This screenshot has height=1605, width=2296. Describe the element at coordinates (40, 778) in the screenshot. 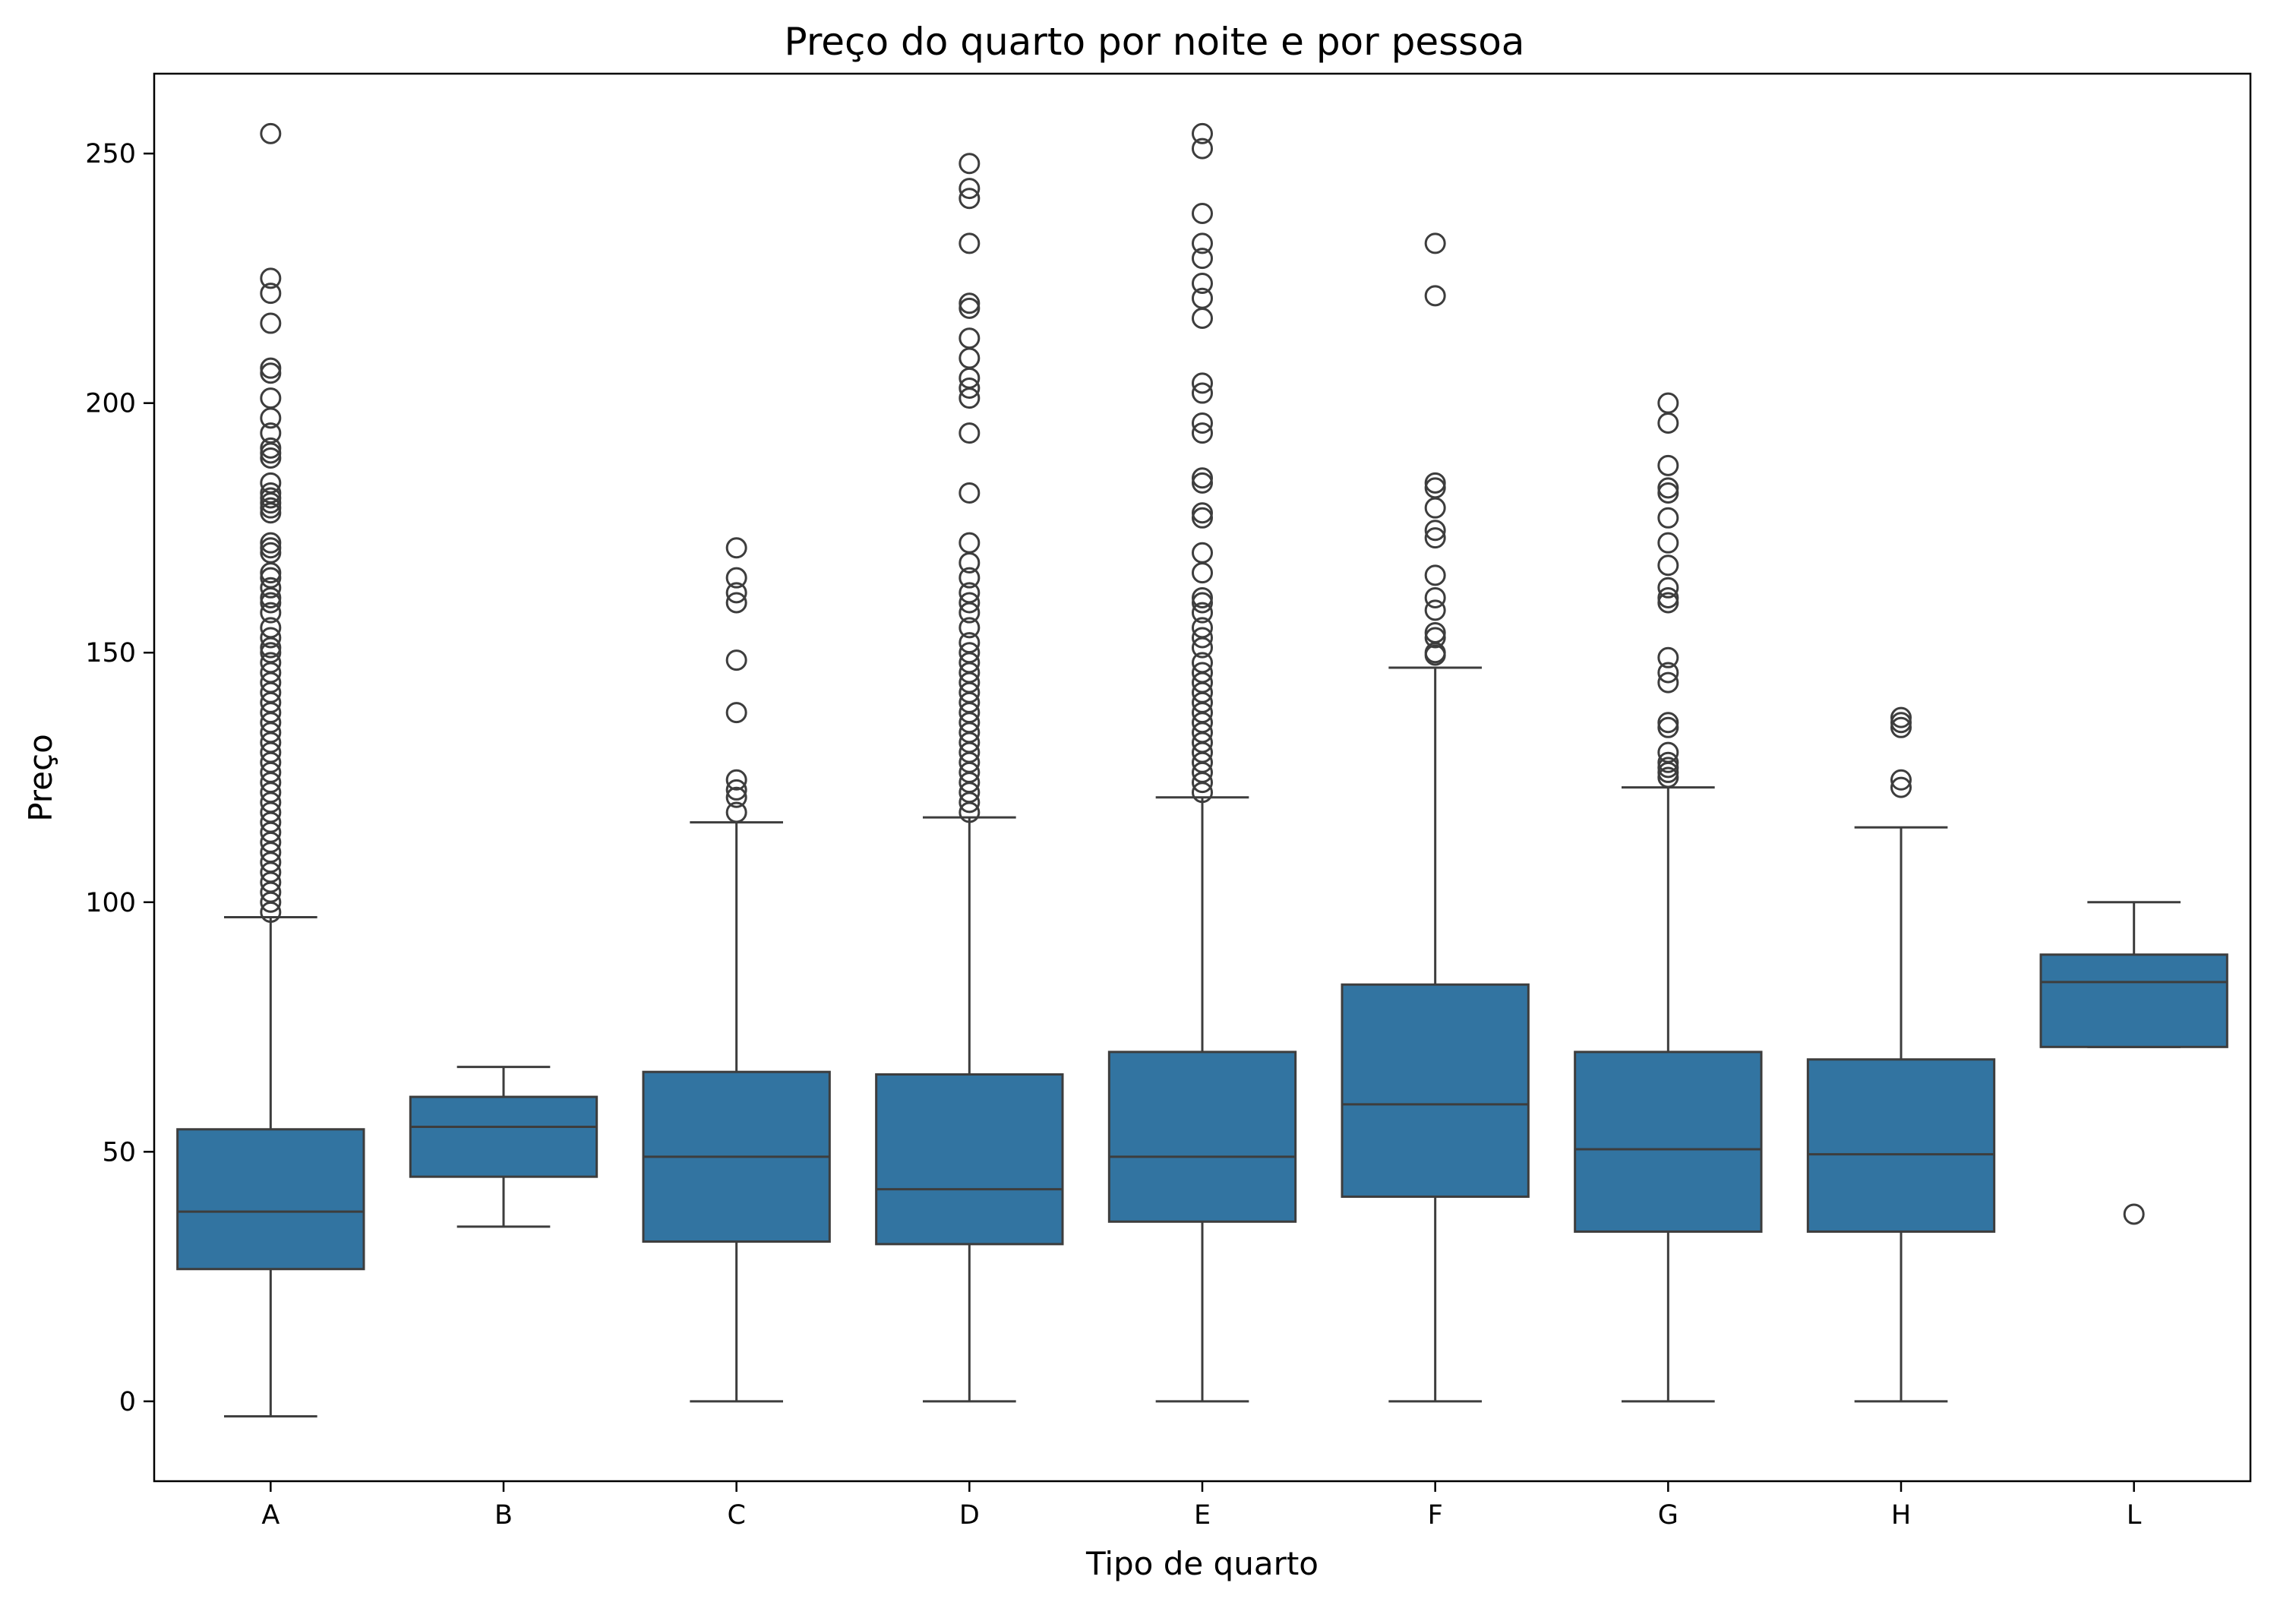

I see `y-axis-label: Preço` at that location.